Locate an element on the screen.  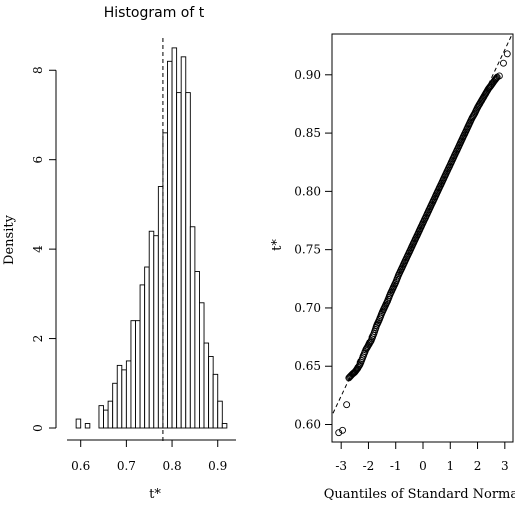
histogram-y-tick-label: 8 is located at coordinates (38, 70).